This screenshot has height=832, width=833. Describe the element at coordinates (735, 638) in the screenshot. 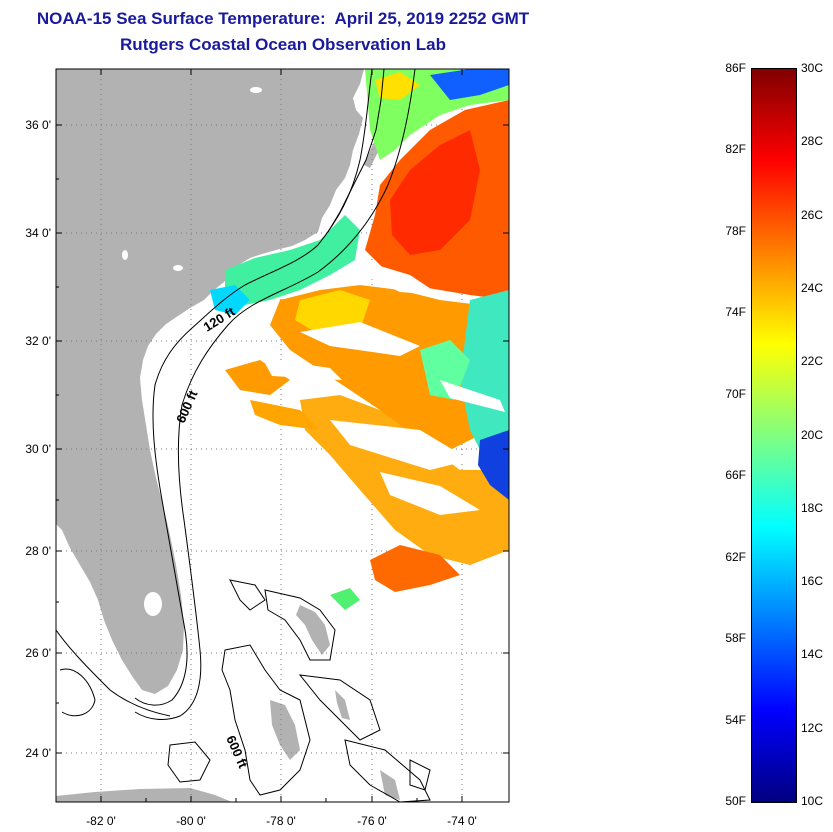

I see `colorbar-label-f: 58F` at that location.